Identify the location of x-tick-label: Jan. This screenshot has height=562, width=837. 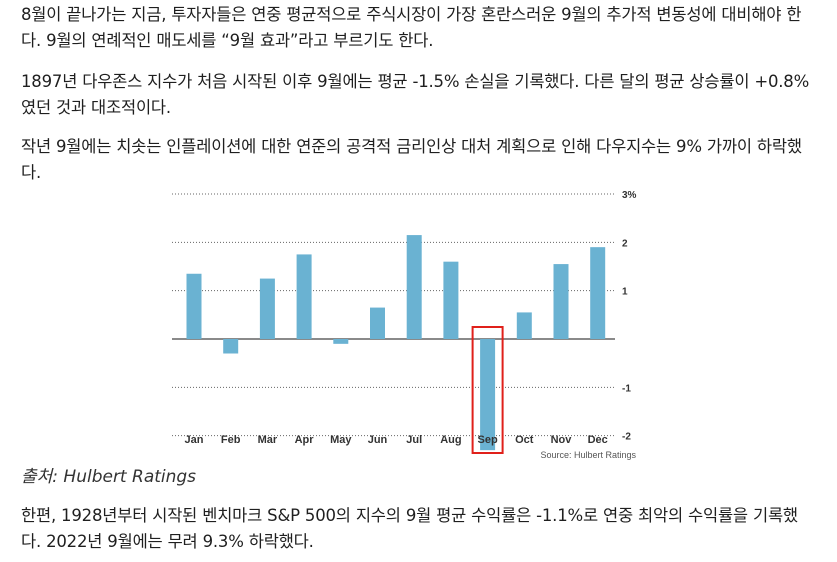
(194, 440).